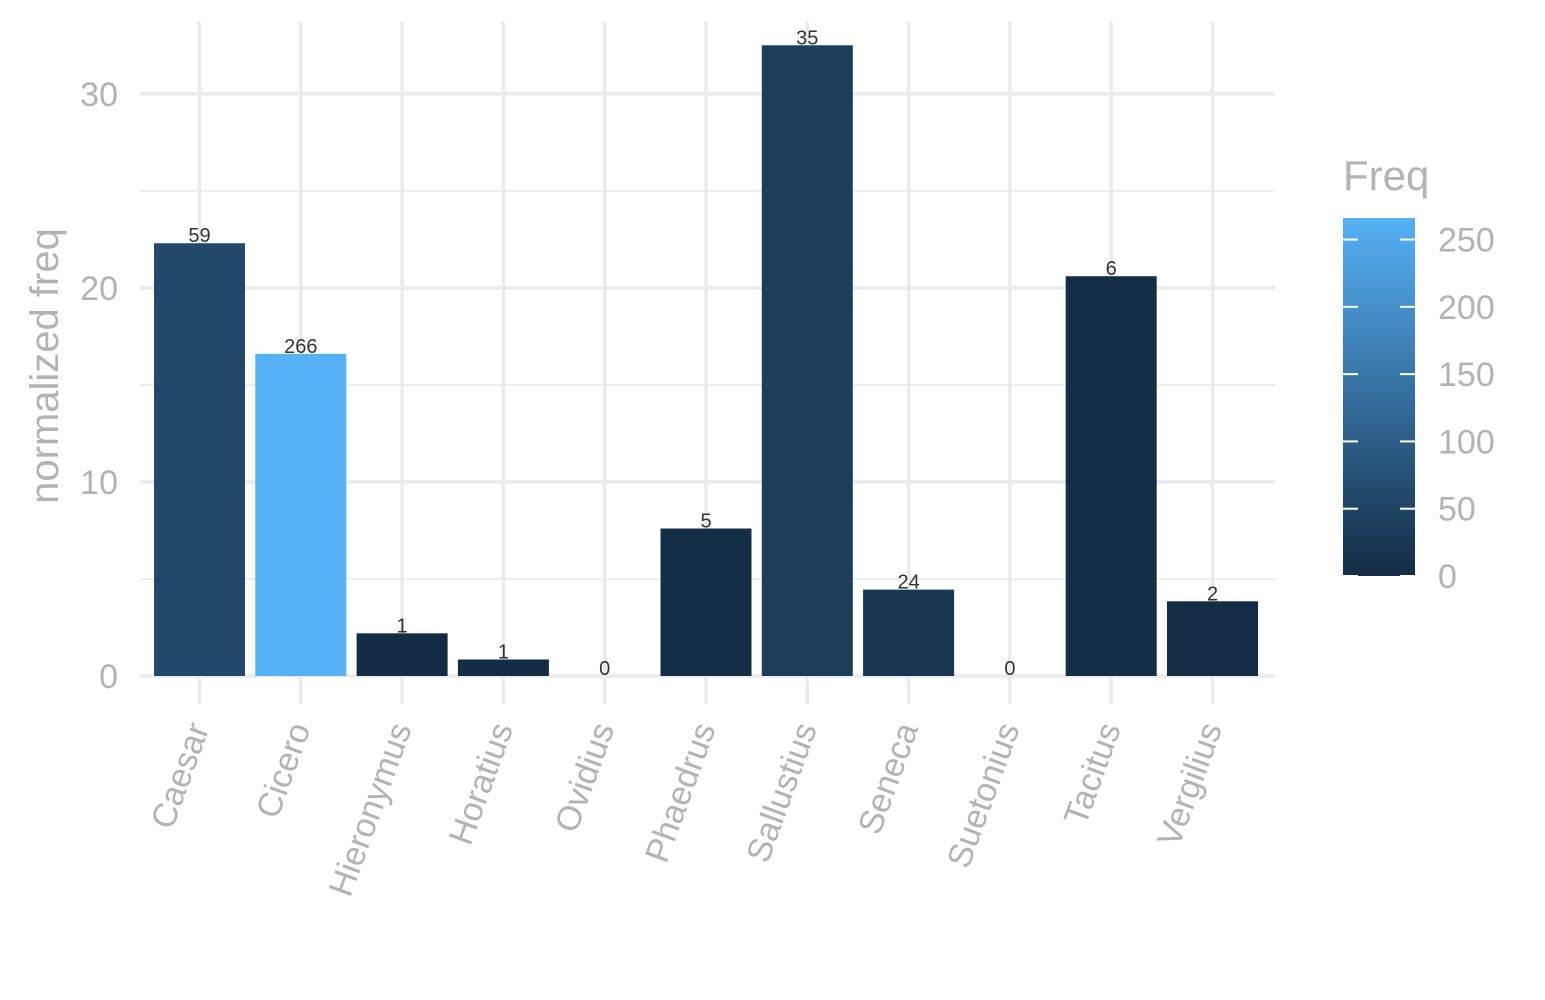 This screenshot has width=1545, height=1000. I want to click on x-tick-label: Cicero, so click(283, 770).